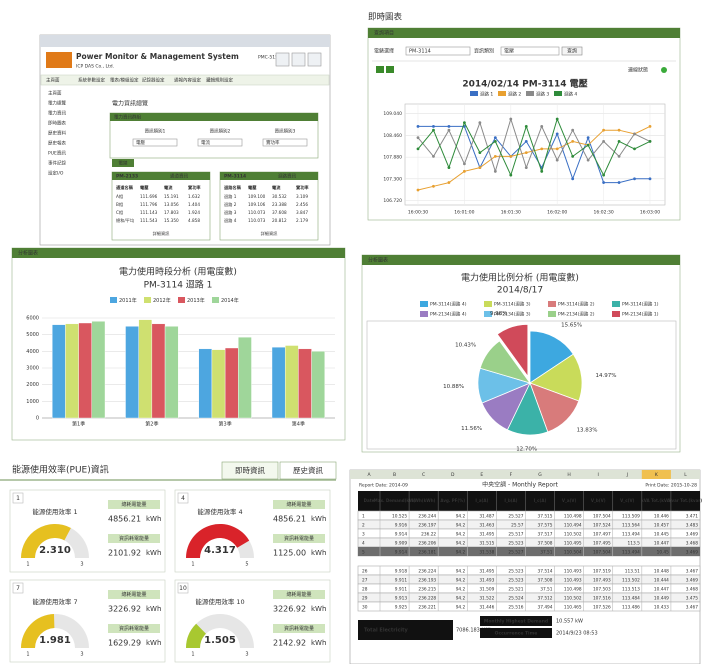 The width and height of the screenshot is (704, 664). What do you see at coordinates (302, 204) in the screenshot?
I see `meter-cell: 2.456` at bounding box center [302, 204].